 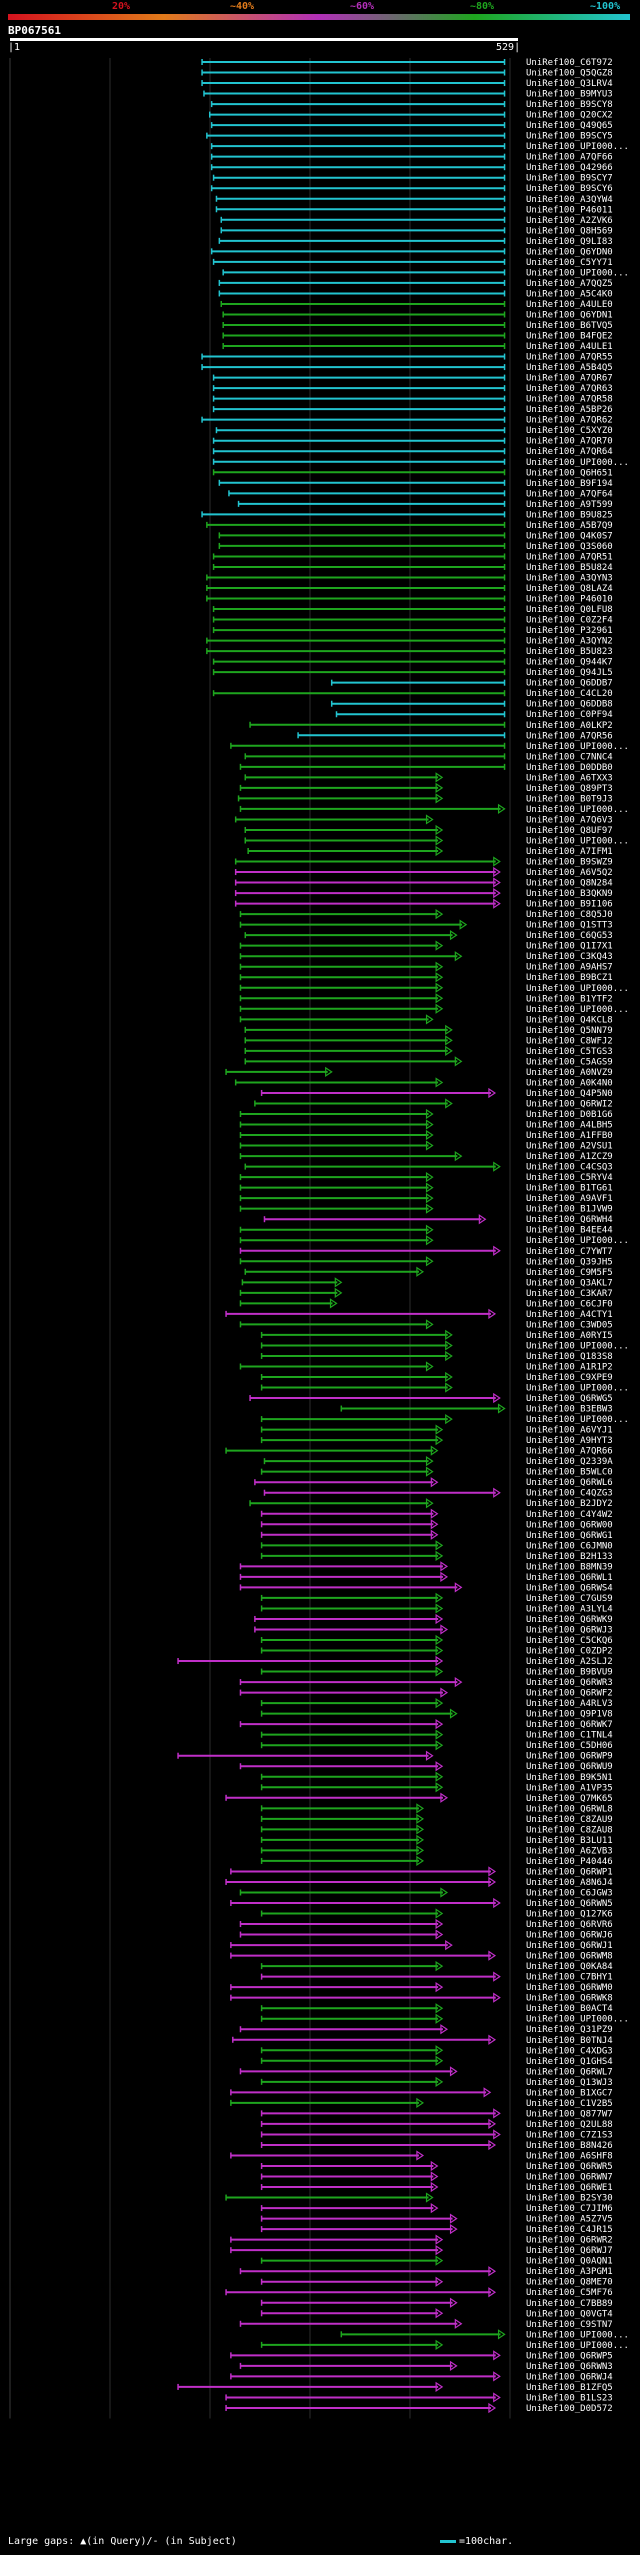 What do you see at coordinates (569, 1767) in the screenshot?
I see `hit-label: UniRef100_Q6RWU9` at bounding box center [569, 1767].